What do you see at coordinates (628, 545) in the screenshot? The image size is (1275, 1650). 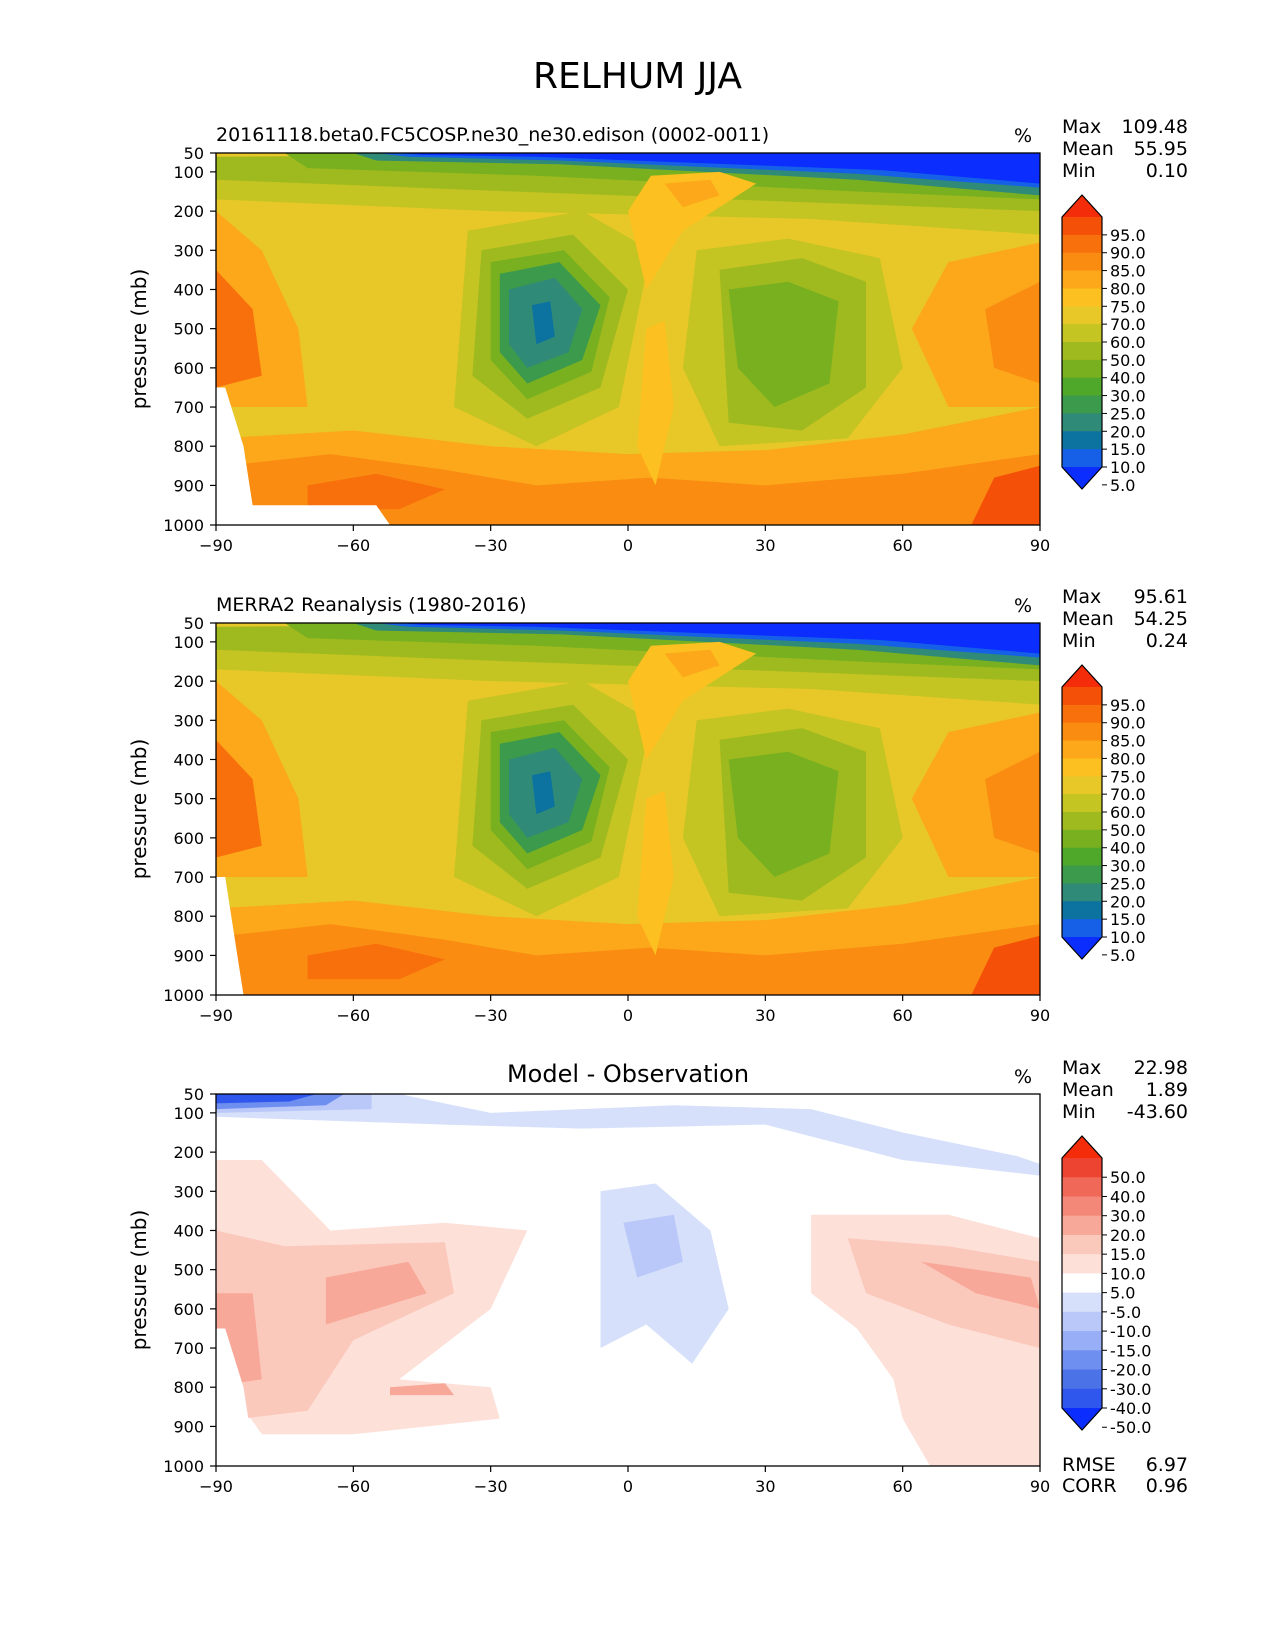 I see `x-tick-label: 0` at bounding box center [628, 545].